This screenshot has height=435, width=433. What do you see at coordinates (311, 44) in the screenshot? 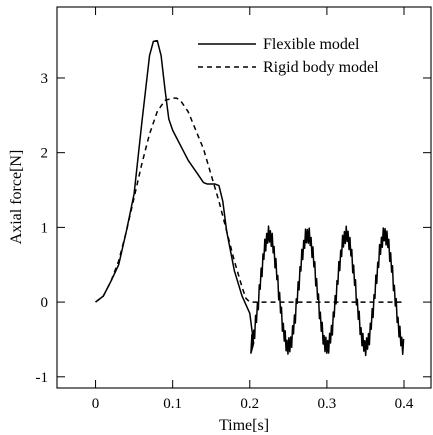
I see `legend-label-flexible: Flexible model` at bounding box center [311, 44].